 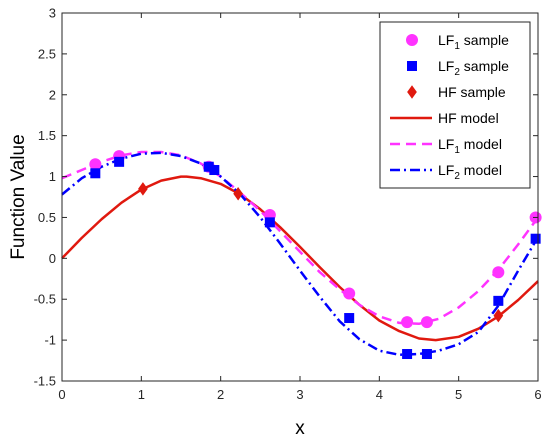 What do you see at coordinates (470, 172) in the screenshot?
I see `legend-label: LF2 model` at bounding box center [470, 172].